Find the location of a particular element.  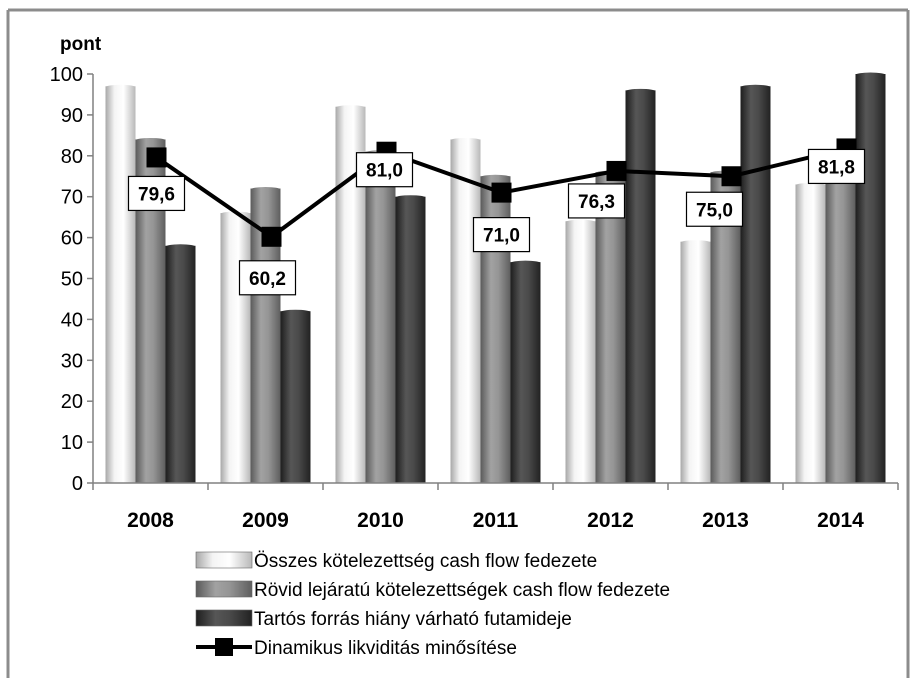

legend-marker is located at coordinates (224, 647).